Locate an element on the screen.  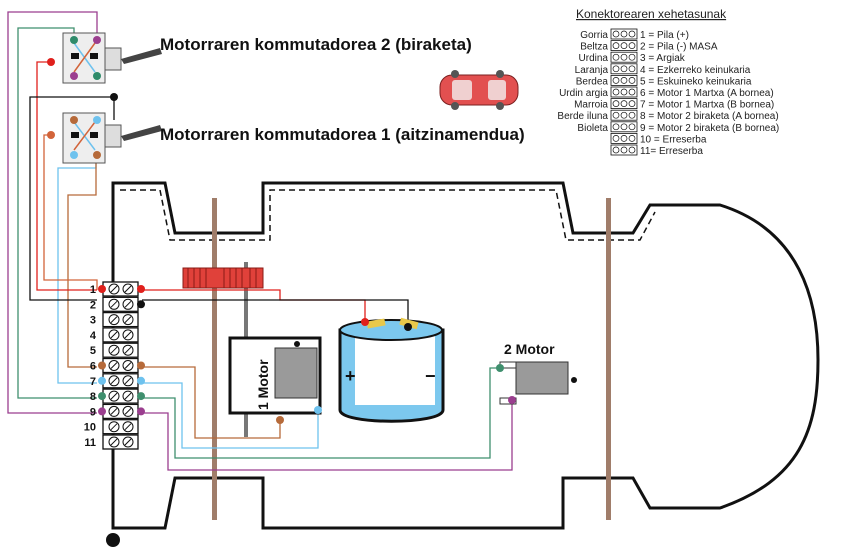
terminal-block: 1 2 3 4 5 6 7 8 9 10 11 is located at coordinates (114, 365).